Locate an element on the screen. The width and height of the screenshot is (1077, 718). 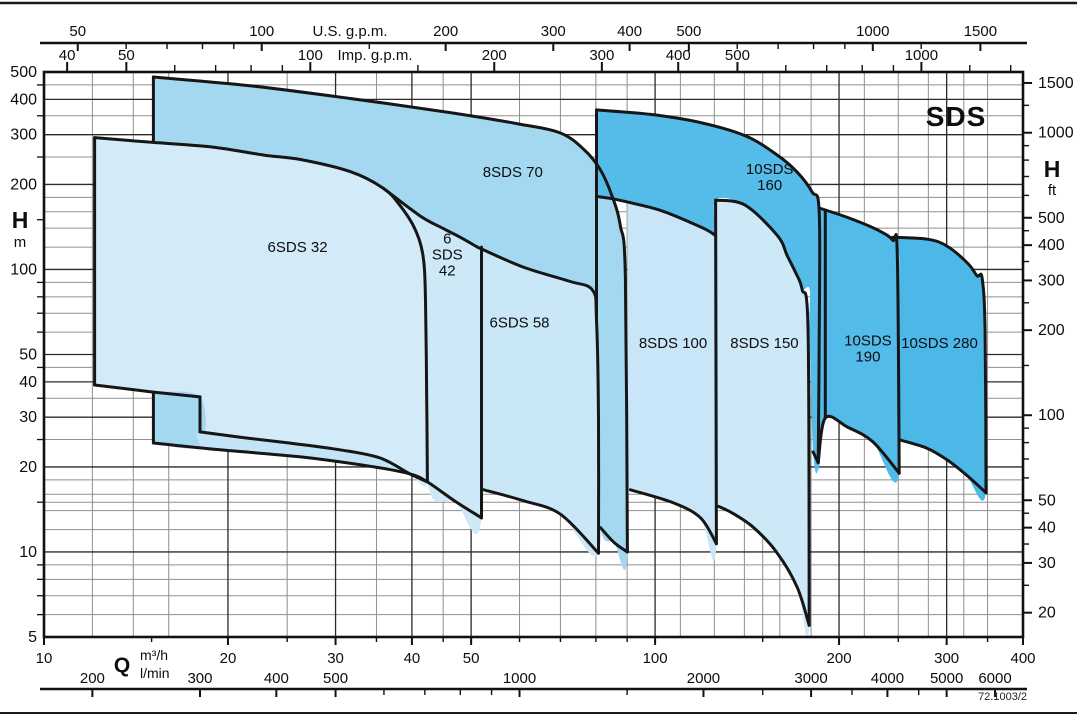
envelope-overlap-patch-region is located at coordinates (179, 420).